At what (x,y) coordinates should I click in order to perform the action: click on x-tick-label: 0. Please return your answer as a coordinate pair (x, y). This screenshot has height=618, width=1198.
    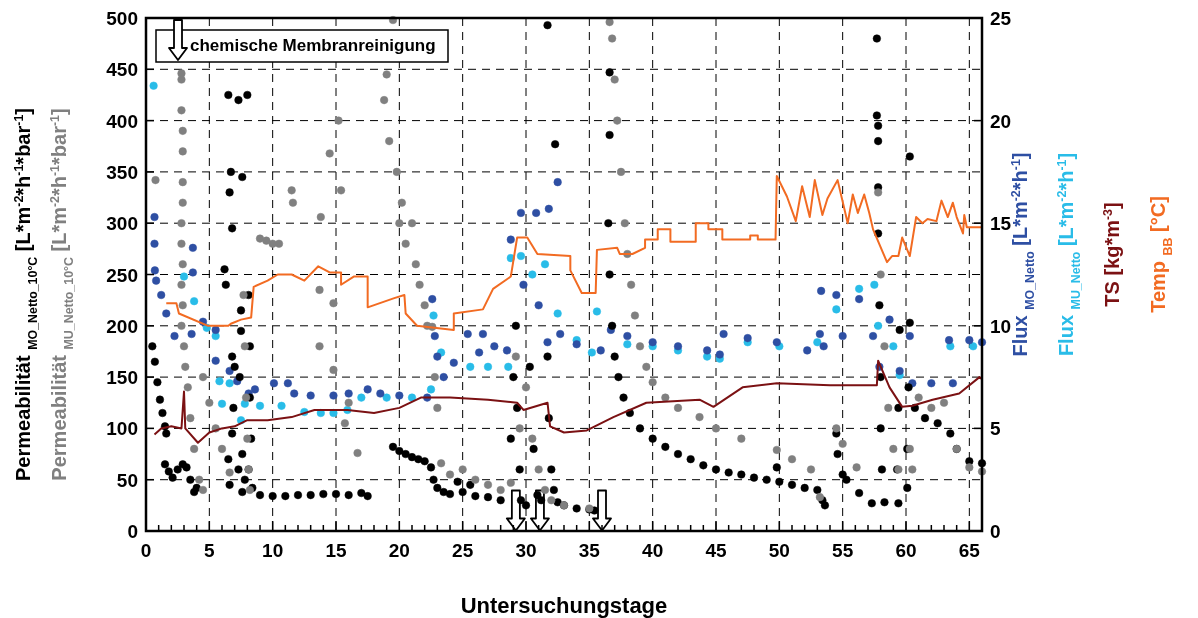
    Looking at the image, I should click on (146, 550).